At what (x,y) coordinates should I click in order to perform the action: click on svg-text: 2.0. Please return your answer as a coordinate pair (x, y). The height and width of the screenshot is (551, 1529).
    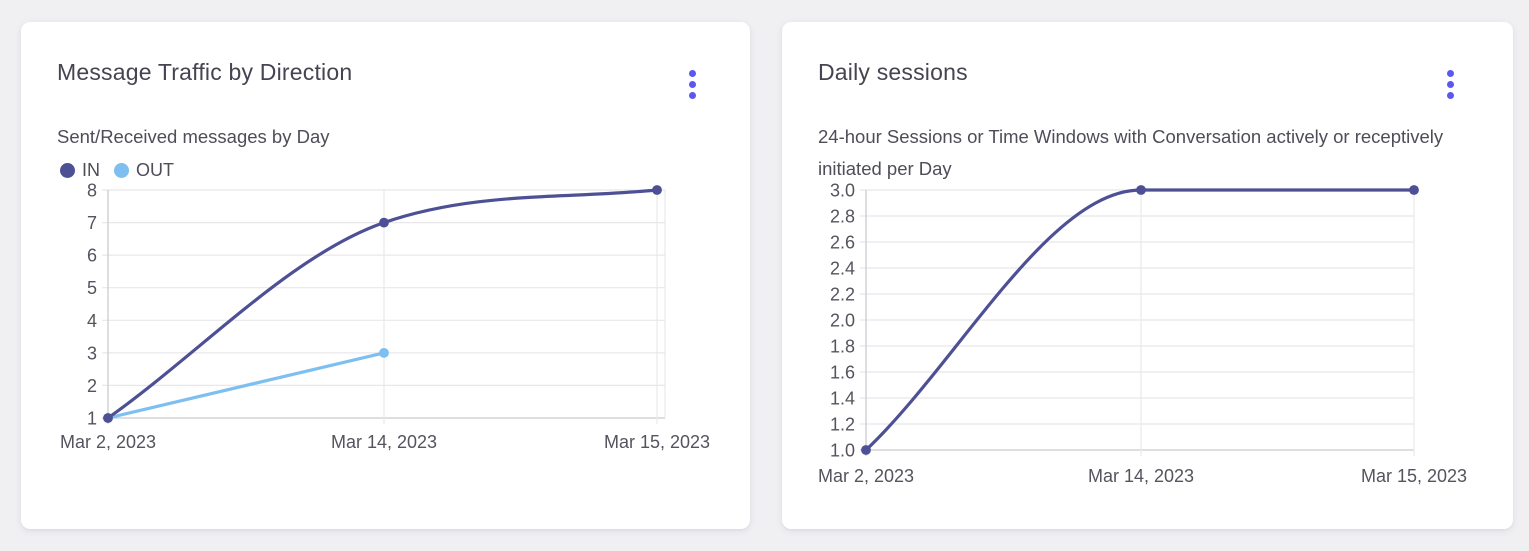
    Looking at the image, I should click on (842, 321).